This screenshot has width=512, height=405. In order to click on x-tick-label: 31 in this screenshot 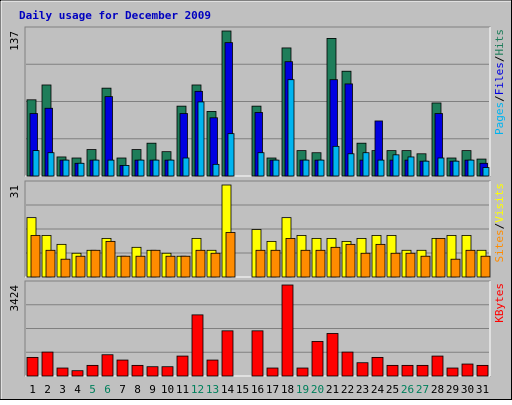, I will do `click(482, 389)`.